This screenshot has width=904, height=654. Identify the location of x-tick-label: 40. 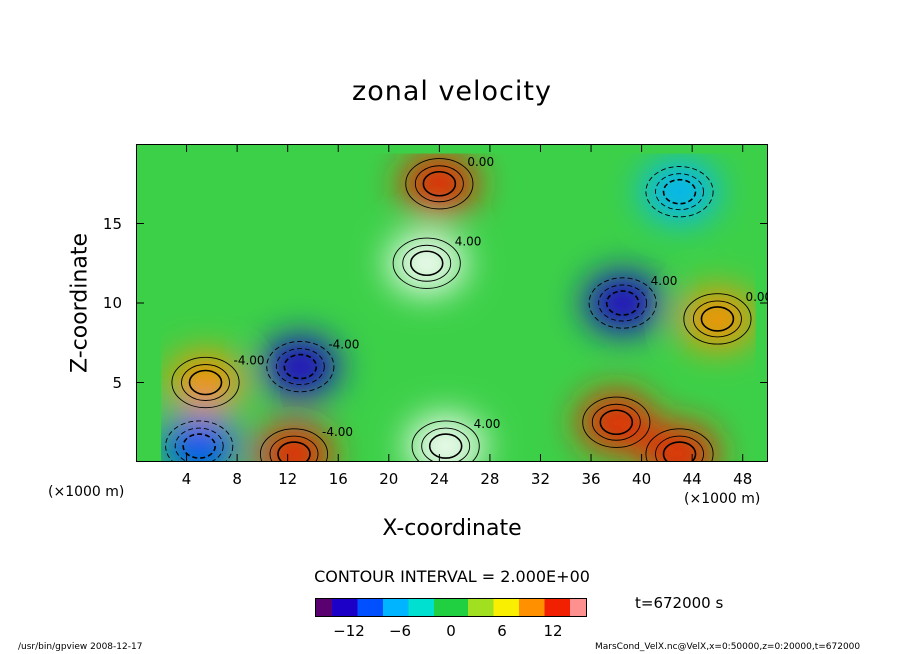
(642, 479).